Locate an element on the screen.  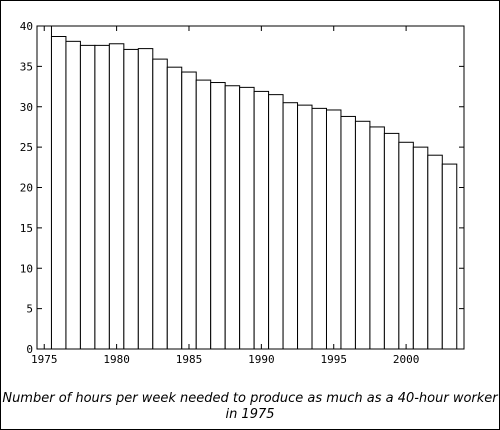
bar-1989 is located at coordinates (247, 218).